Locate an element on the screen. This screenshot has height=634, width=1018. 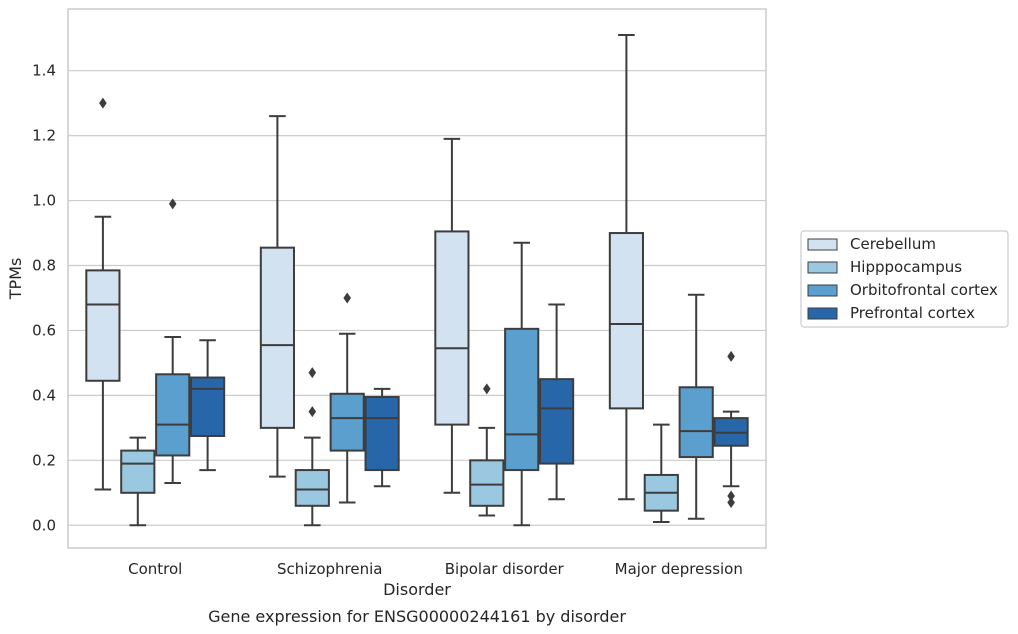
y-tick-label: 0.6 is located at coordinates (44, 330).